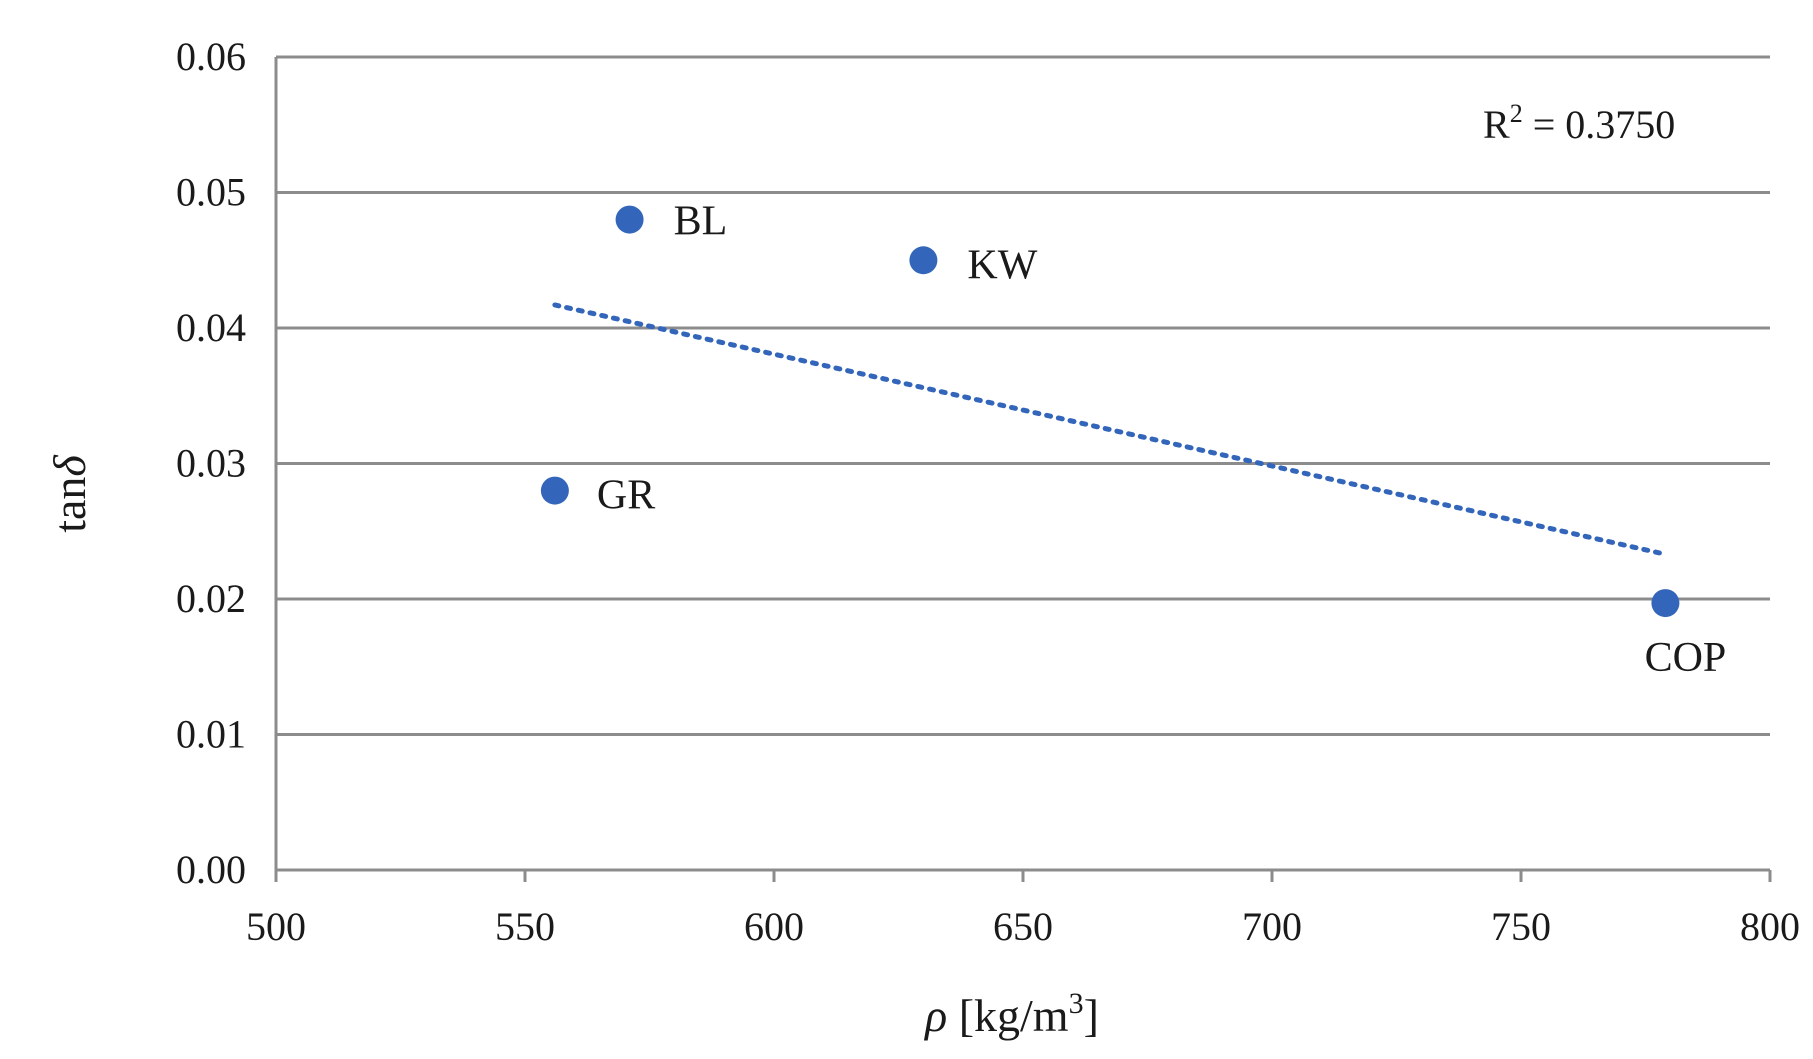 This screenshot has width=1813, height=1059. What do you see at coordinates (1516, 113) in the screenshot?
I see `r2-superscript: 2` at bounding box center [1516, 113].